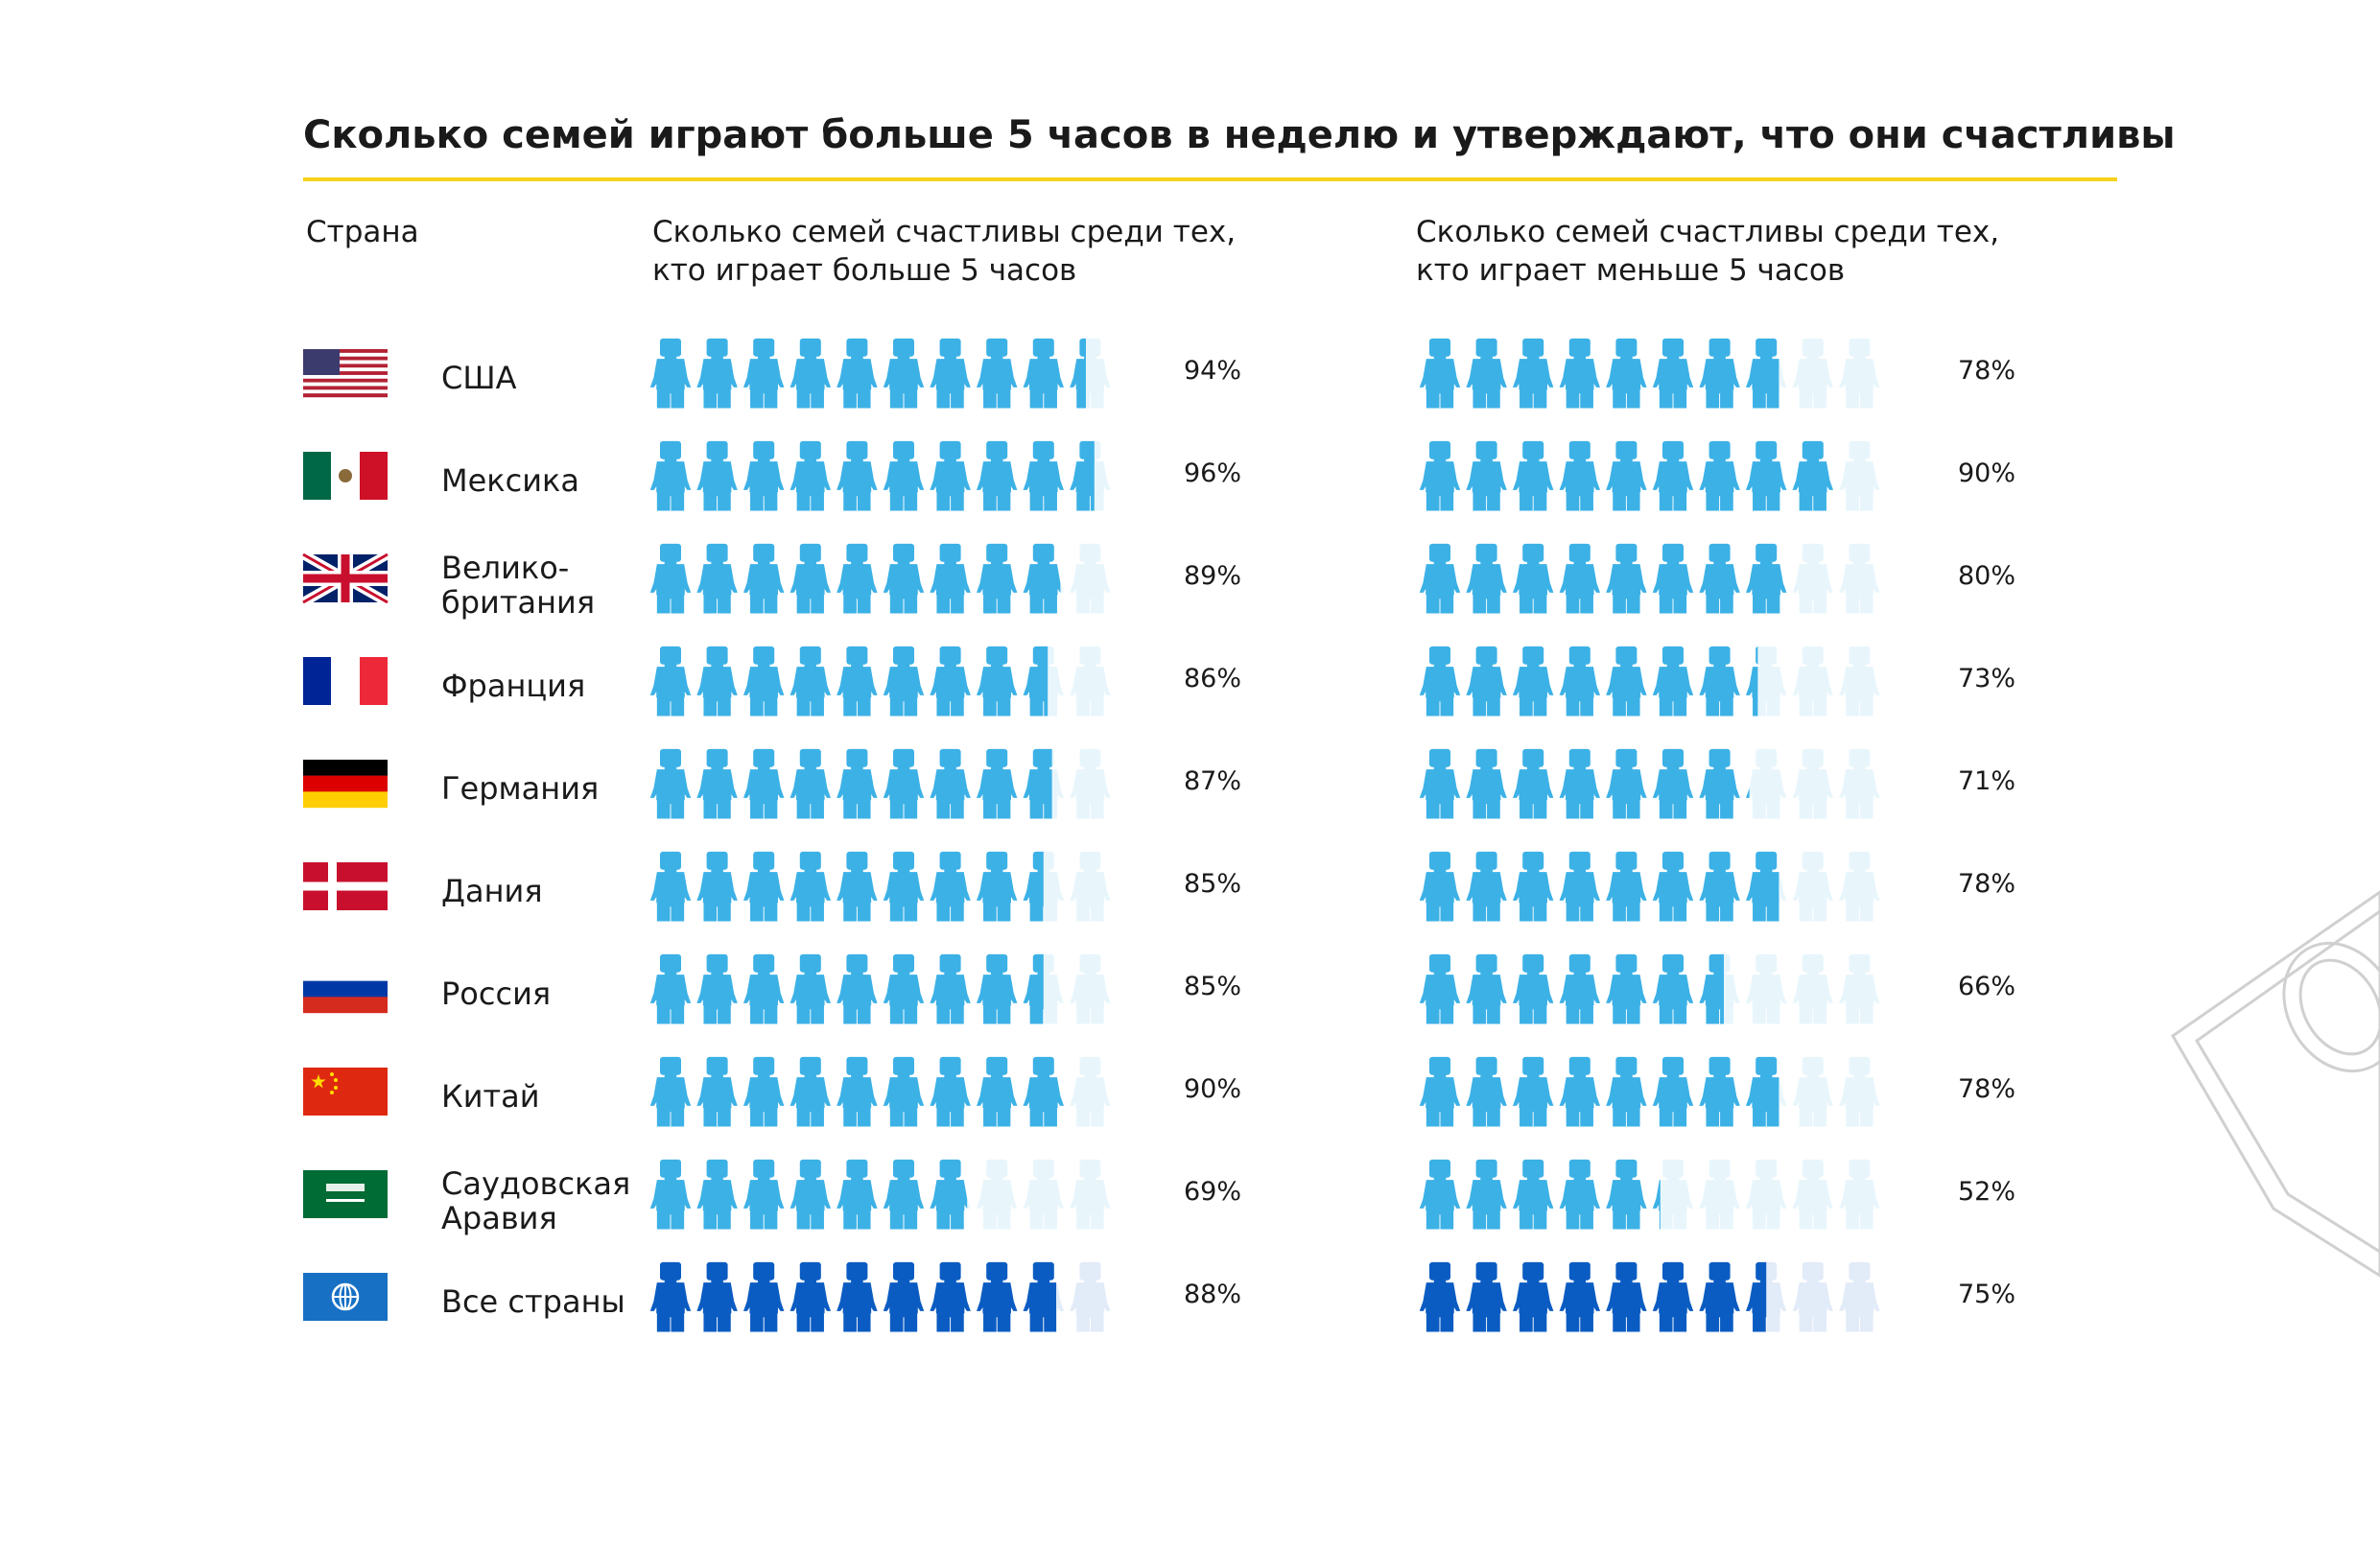 The height and width of the screenshot is (1551, 2380). What do you see at coordinates (1213, 1294) in the screenshot?
I see `value-label: 88%` at bounding box center [1213, 1294].